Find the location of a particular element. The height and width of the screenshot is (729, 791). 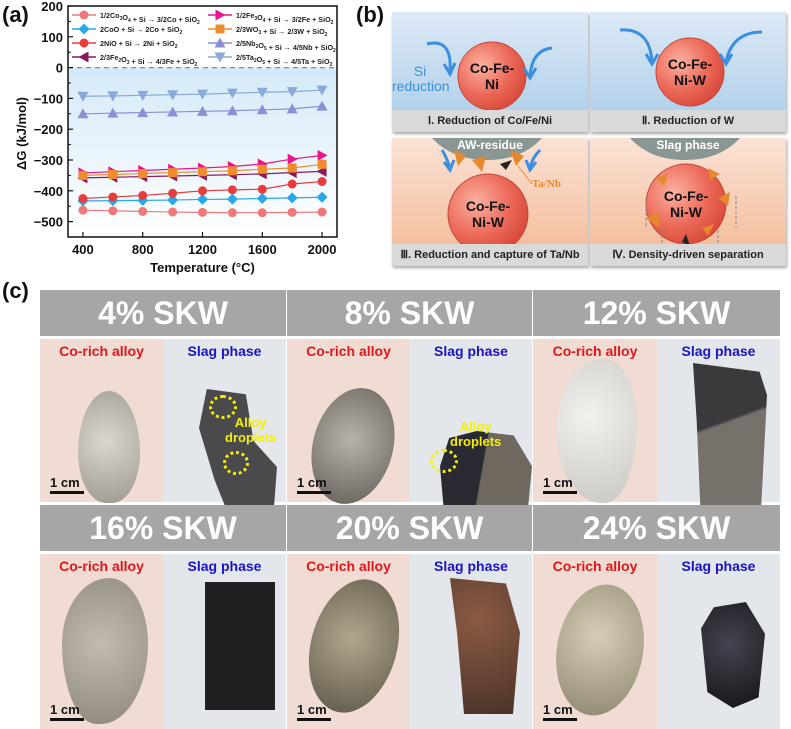

svg-text: ΔG (kJ/mol) is located at coordinates (21, 133).